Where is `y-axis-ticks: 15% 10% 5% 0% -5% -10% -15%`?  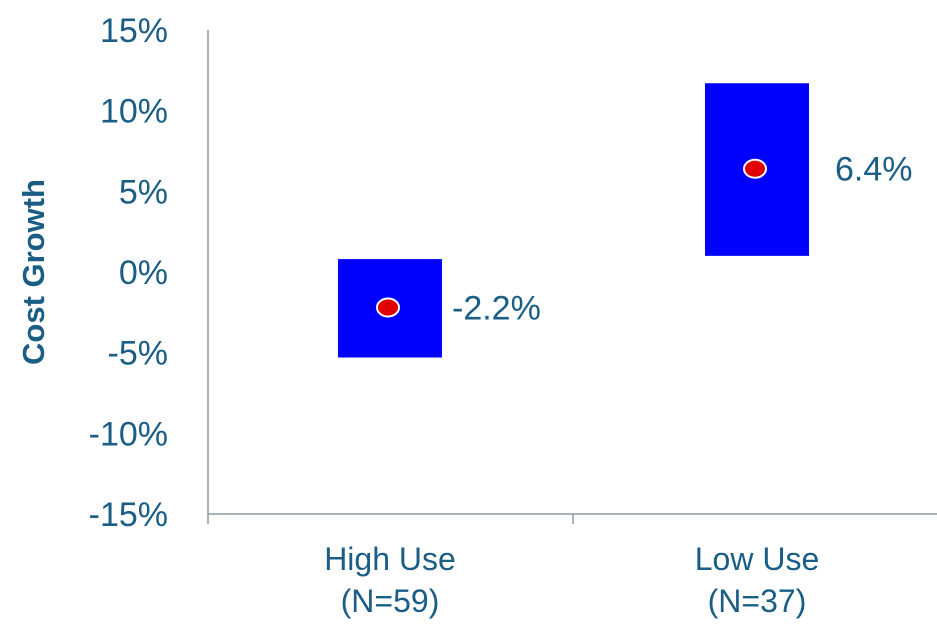 y-axis-ticks: 15% 10% 5% 0% -5% -10% -15% is located at coordinates (128, 273).